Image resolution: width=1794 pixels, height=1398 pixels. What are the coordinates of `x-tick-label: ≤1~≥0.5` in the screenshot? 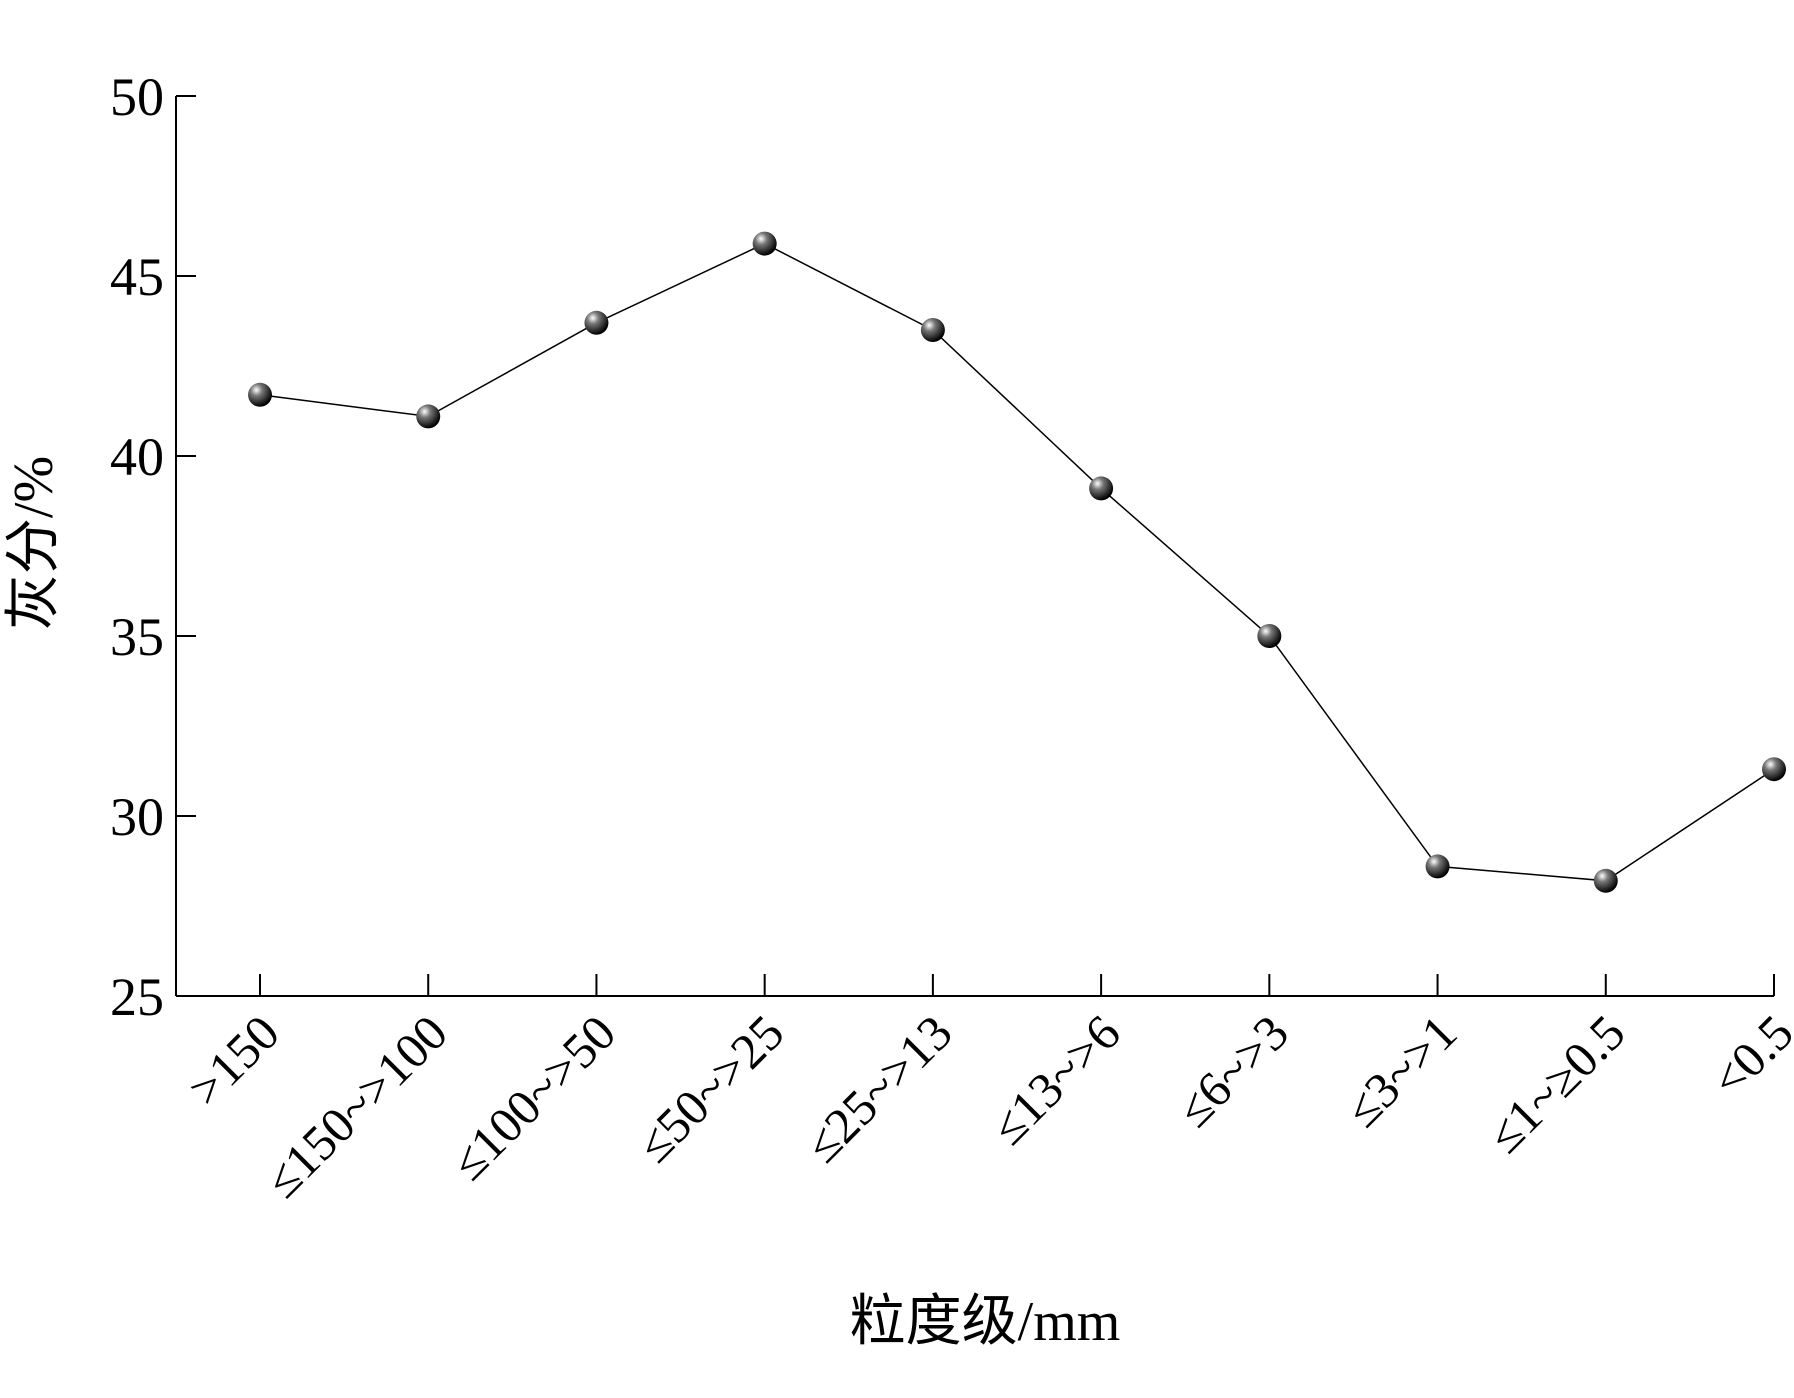 It's located at (1555, 1083).